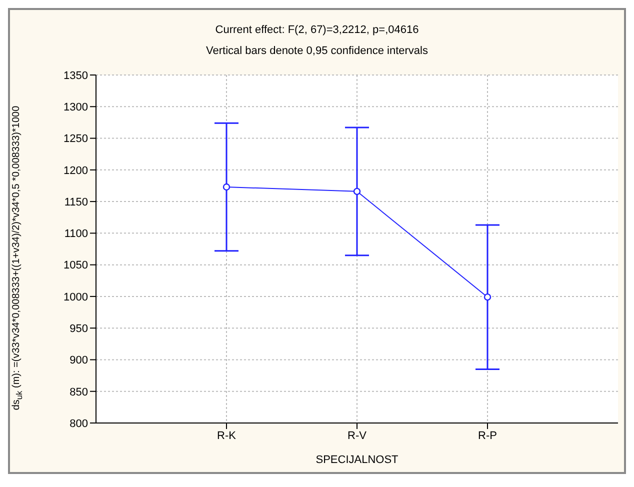 The height and width of the screenshot is (487, 634). I want to click on y-tick-label: 900, so click(79, 360).